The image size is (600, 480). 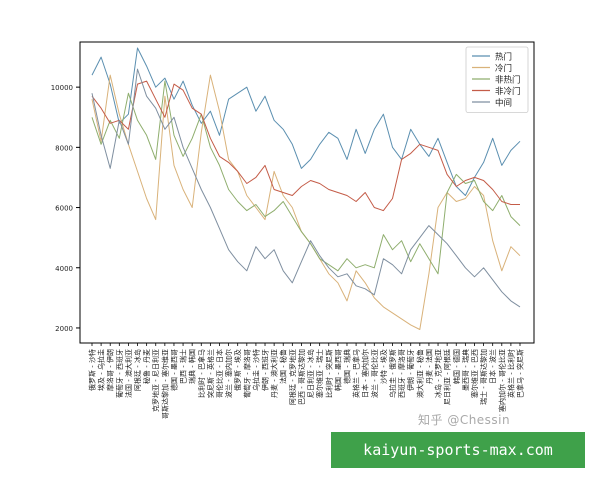 What do you see at coordinates (310, 373) in the screenshot?
I see `x-tick-label: 尼日利亚 - 冰岛` at bounding box center [310, 373].